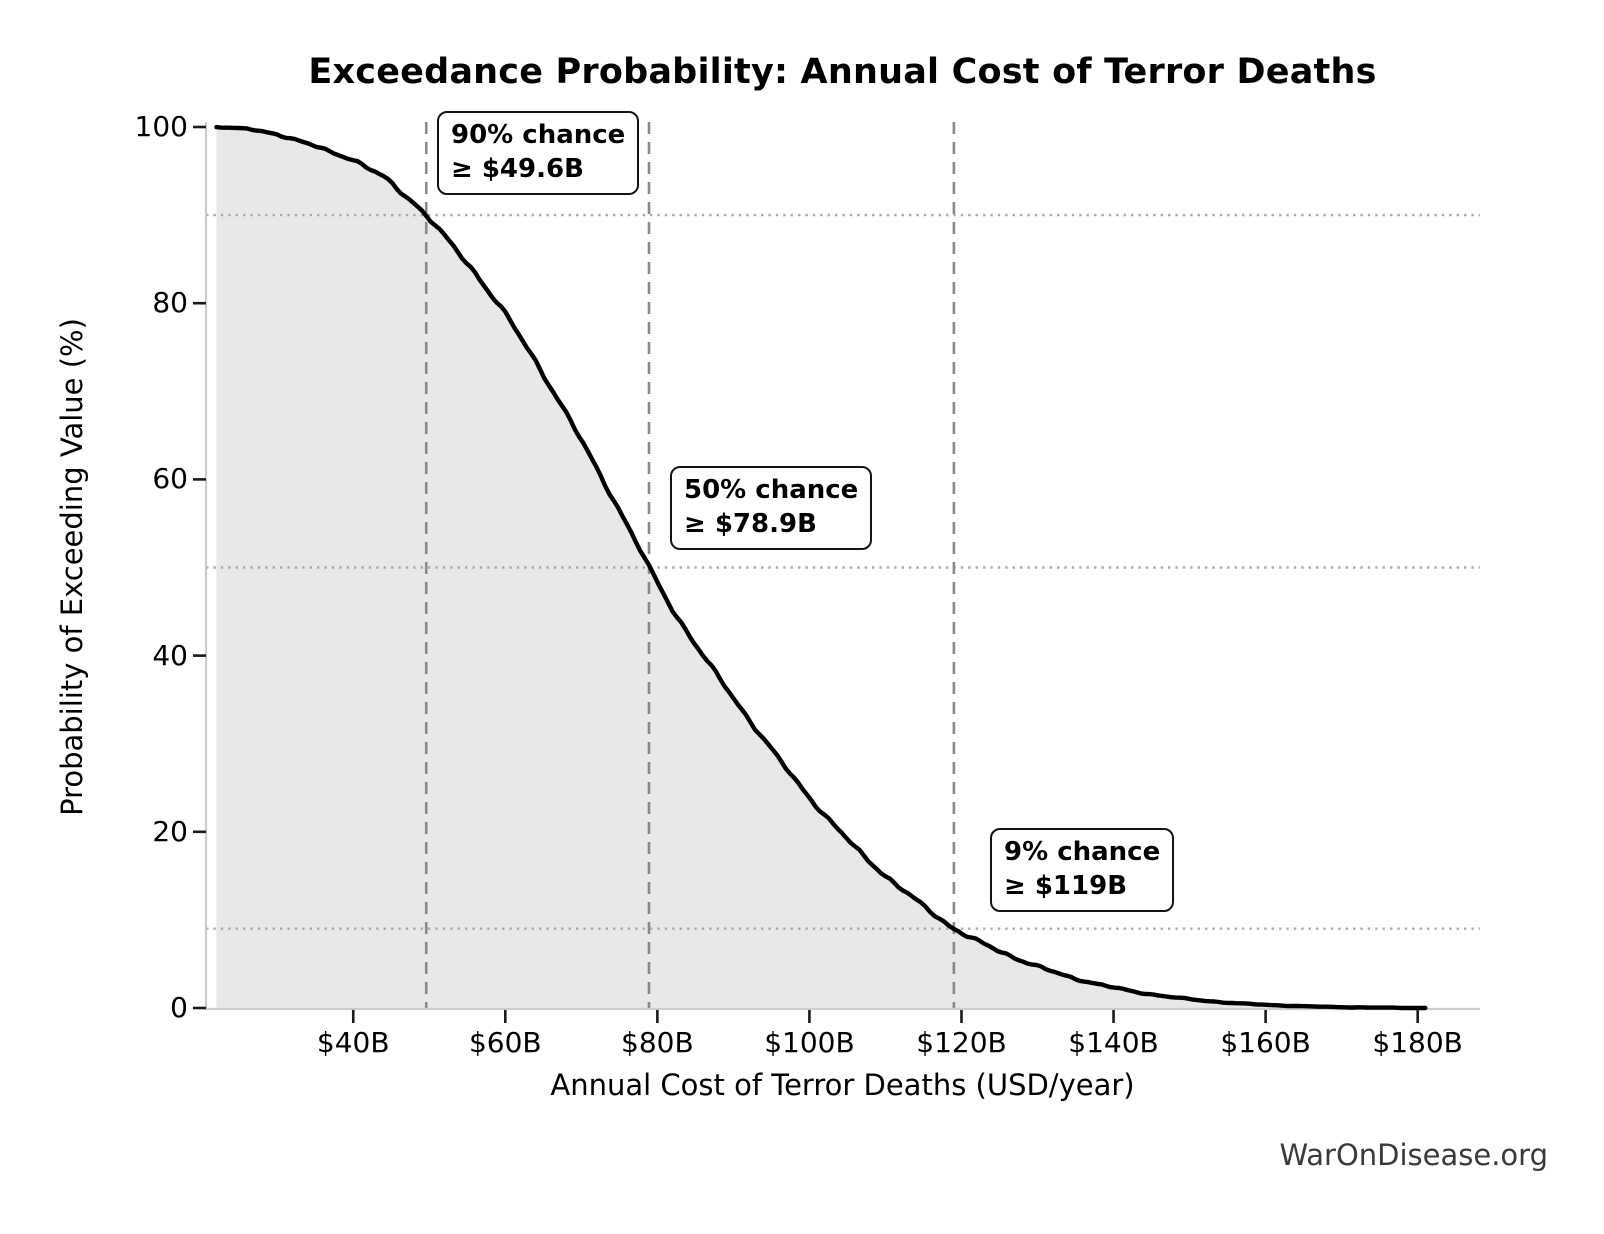 The width and height of the screenshot is (1604, 1234). I want to click on y-tick-label-40: 40, so click(170, 655).